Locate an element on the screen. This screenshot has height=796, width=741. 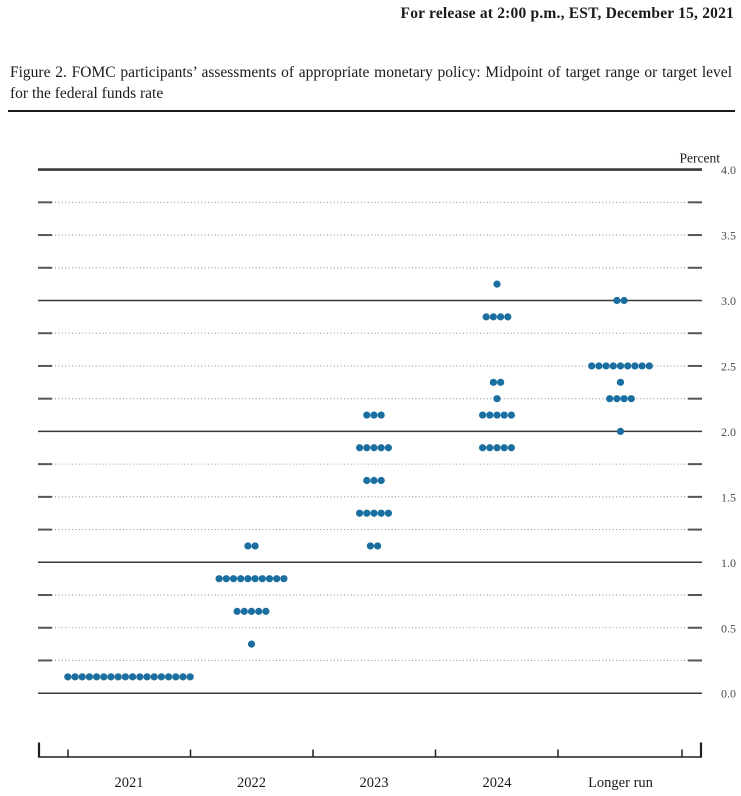
y-tick-label: 4.0 is located at coordinates (728, 170).